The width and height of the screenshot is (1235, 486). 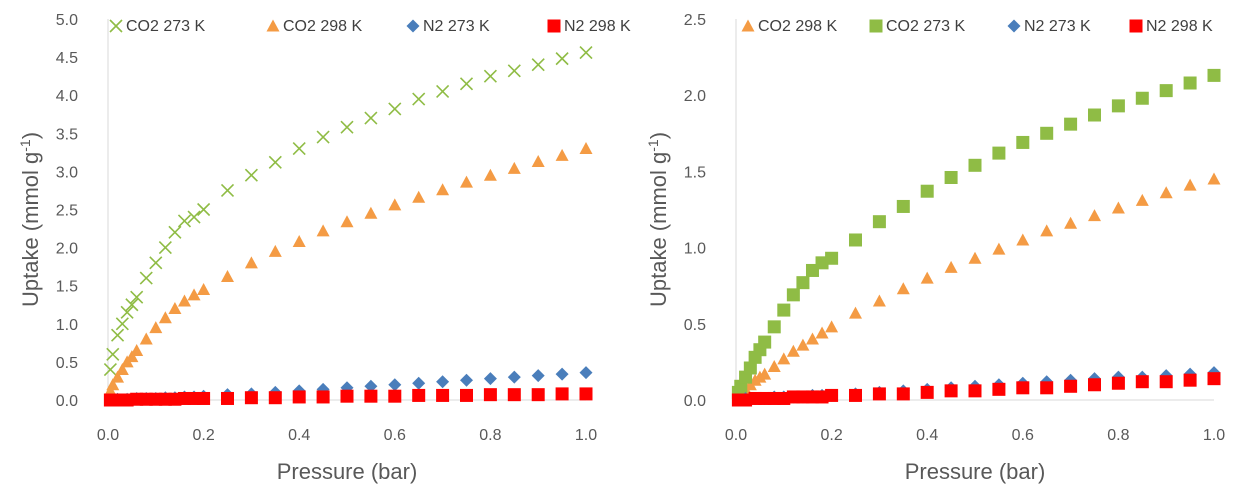 What do you see at coordinates (927, 435) in the screenshot?
I see `chart2-x-tick-label: 0.4` at bounding box center [927, 435].